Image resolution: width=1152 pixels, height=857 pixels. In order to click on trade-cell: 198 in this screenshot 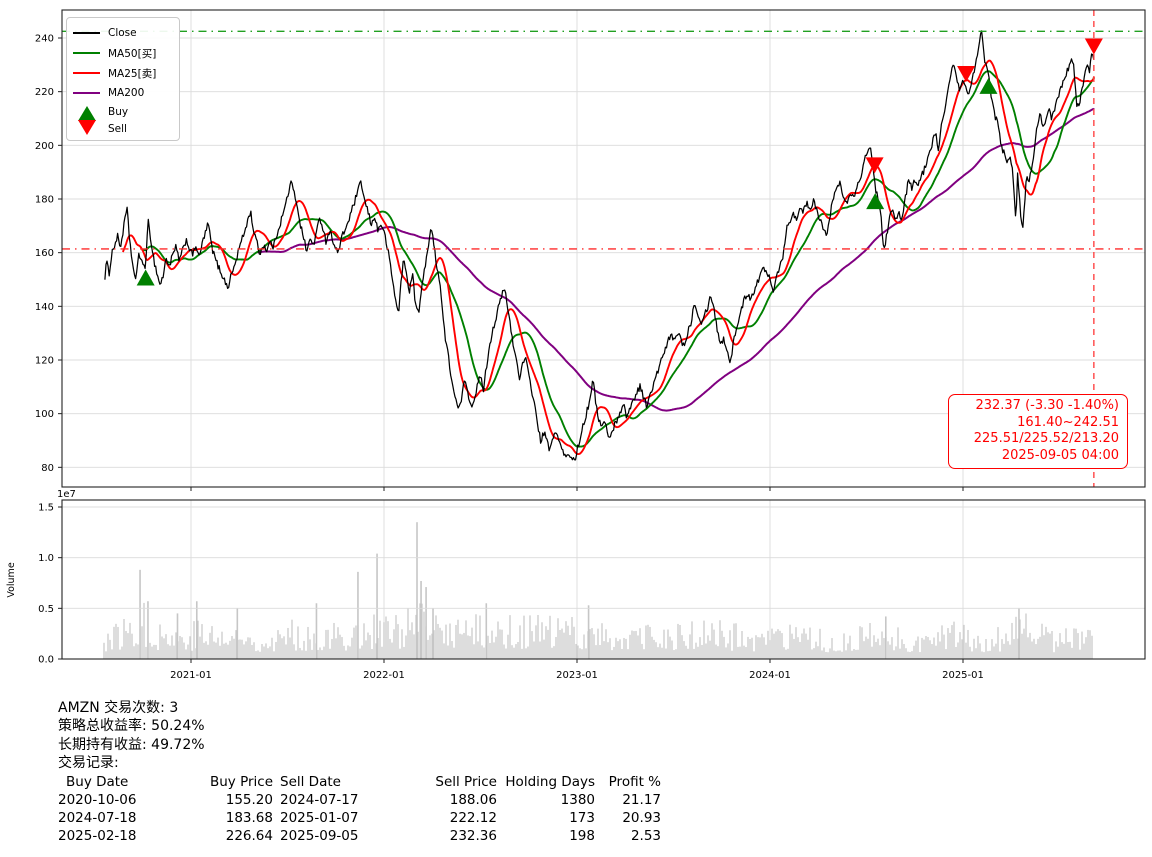, I will do `click(582, 836)`.